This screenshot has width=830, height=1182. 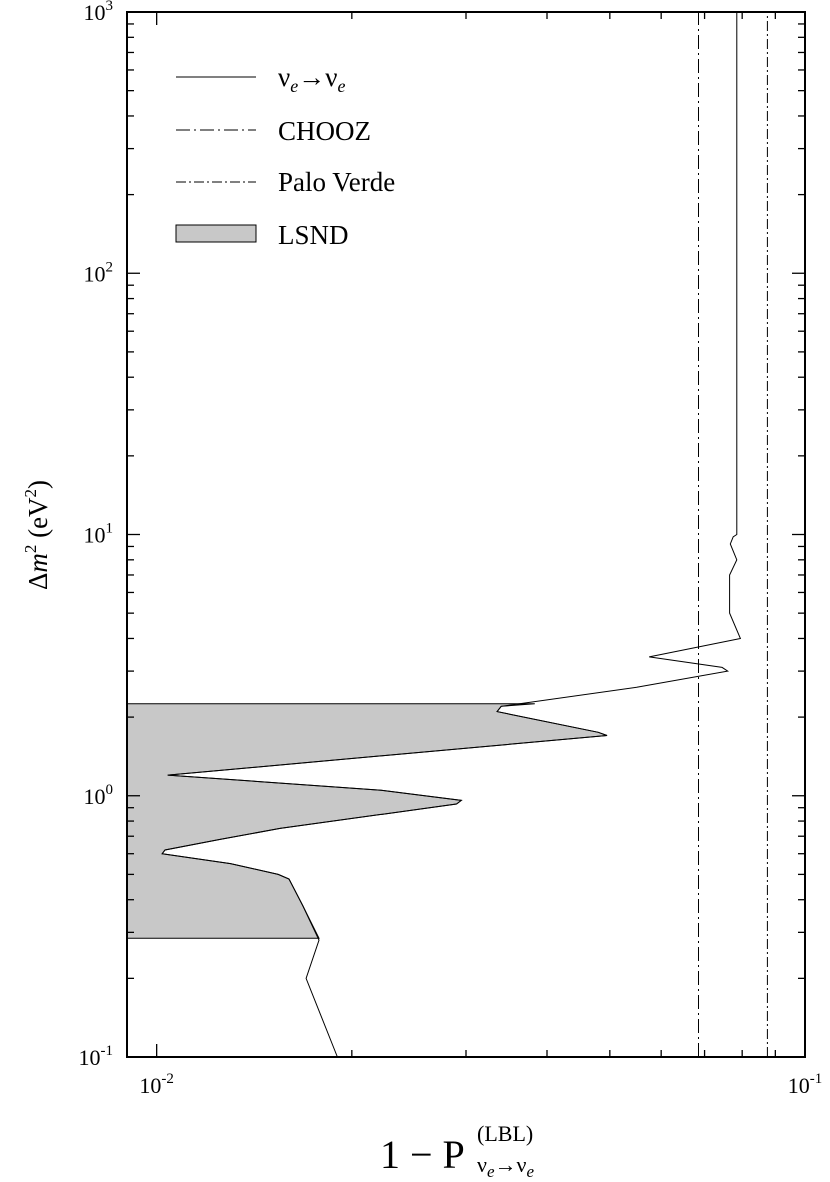 What do you see at coordinates (816, 1079) in the screenshot?
I see `x-tick-exp: -1` at bounding box center [816, 1079].